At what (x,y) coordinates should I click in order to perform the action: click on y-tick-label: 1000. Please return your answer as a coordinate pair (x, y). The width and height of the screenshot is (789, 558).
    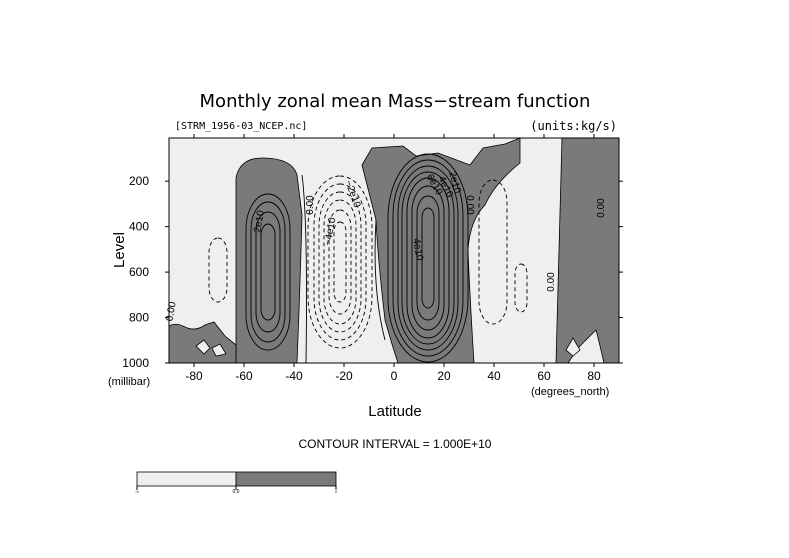
    Looking at the image, I should click on (135, 363).